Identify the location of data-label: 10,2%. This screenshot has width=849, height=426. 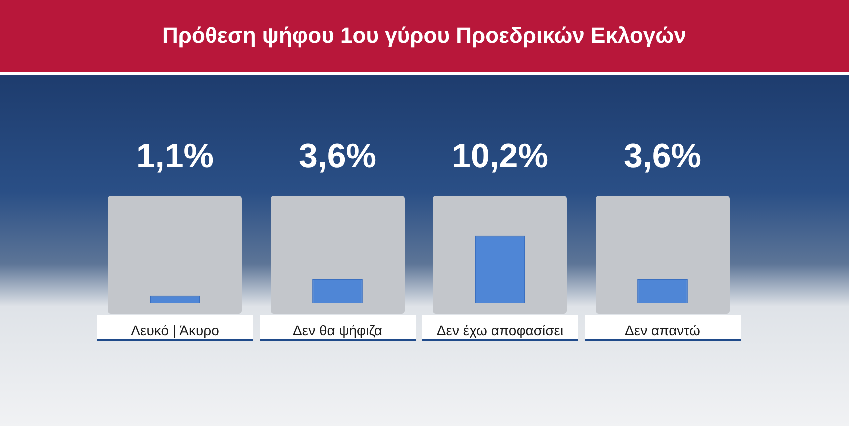
(500, 156).